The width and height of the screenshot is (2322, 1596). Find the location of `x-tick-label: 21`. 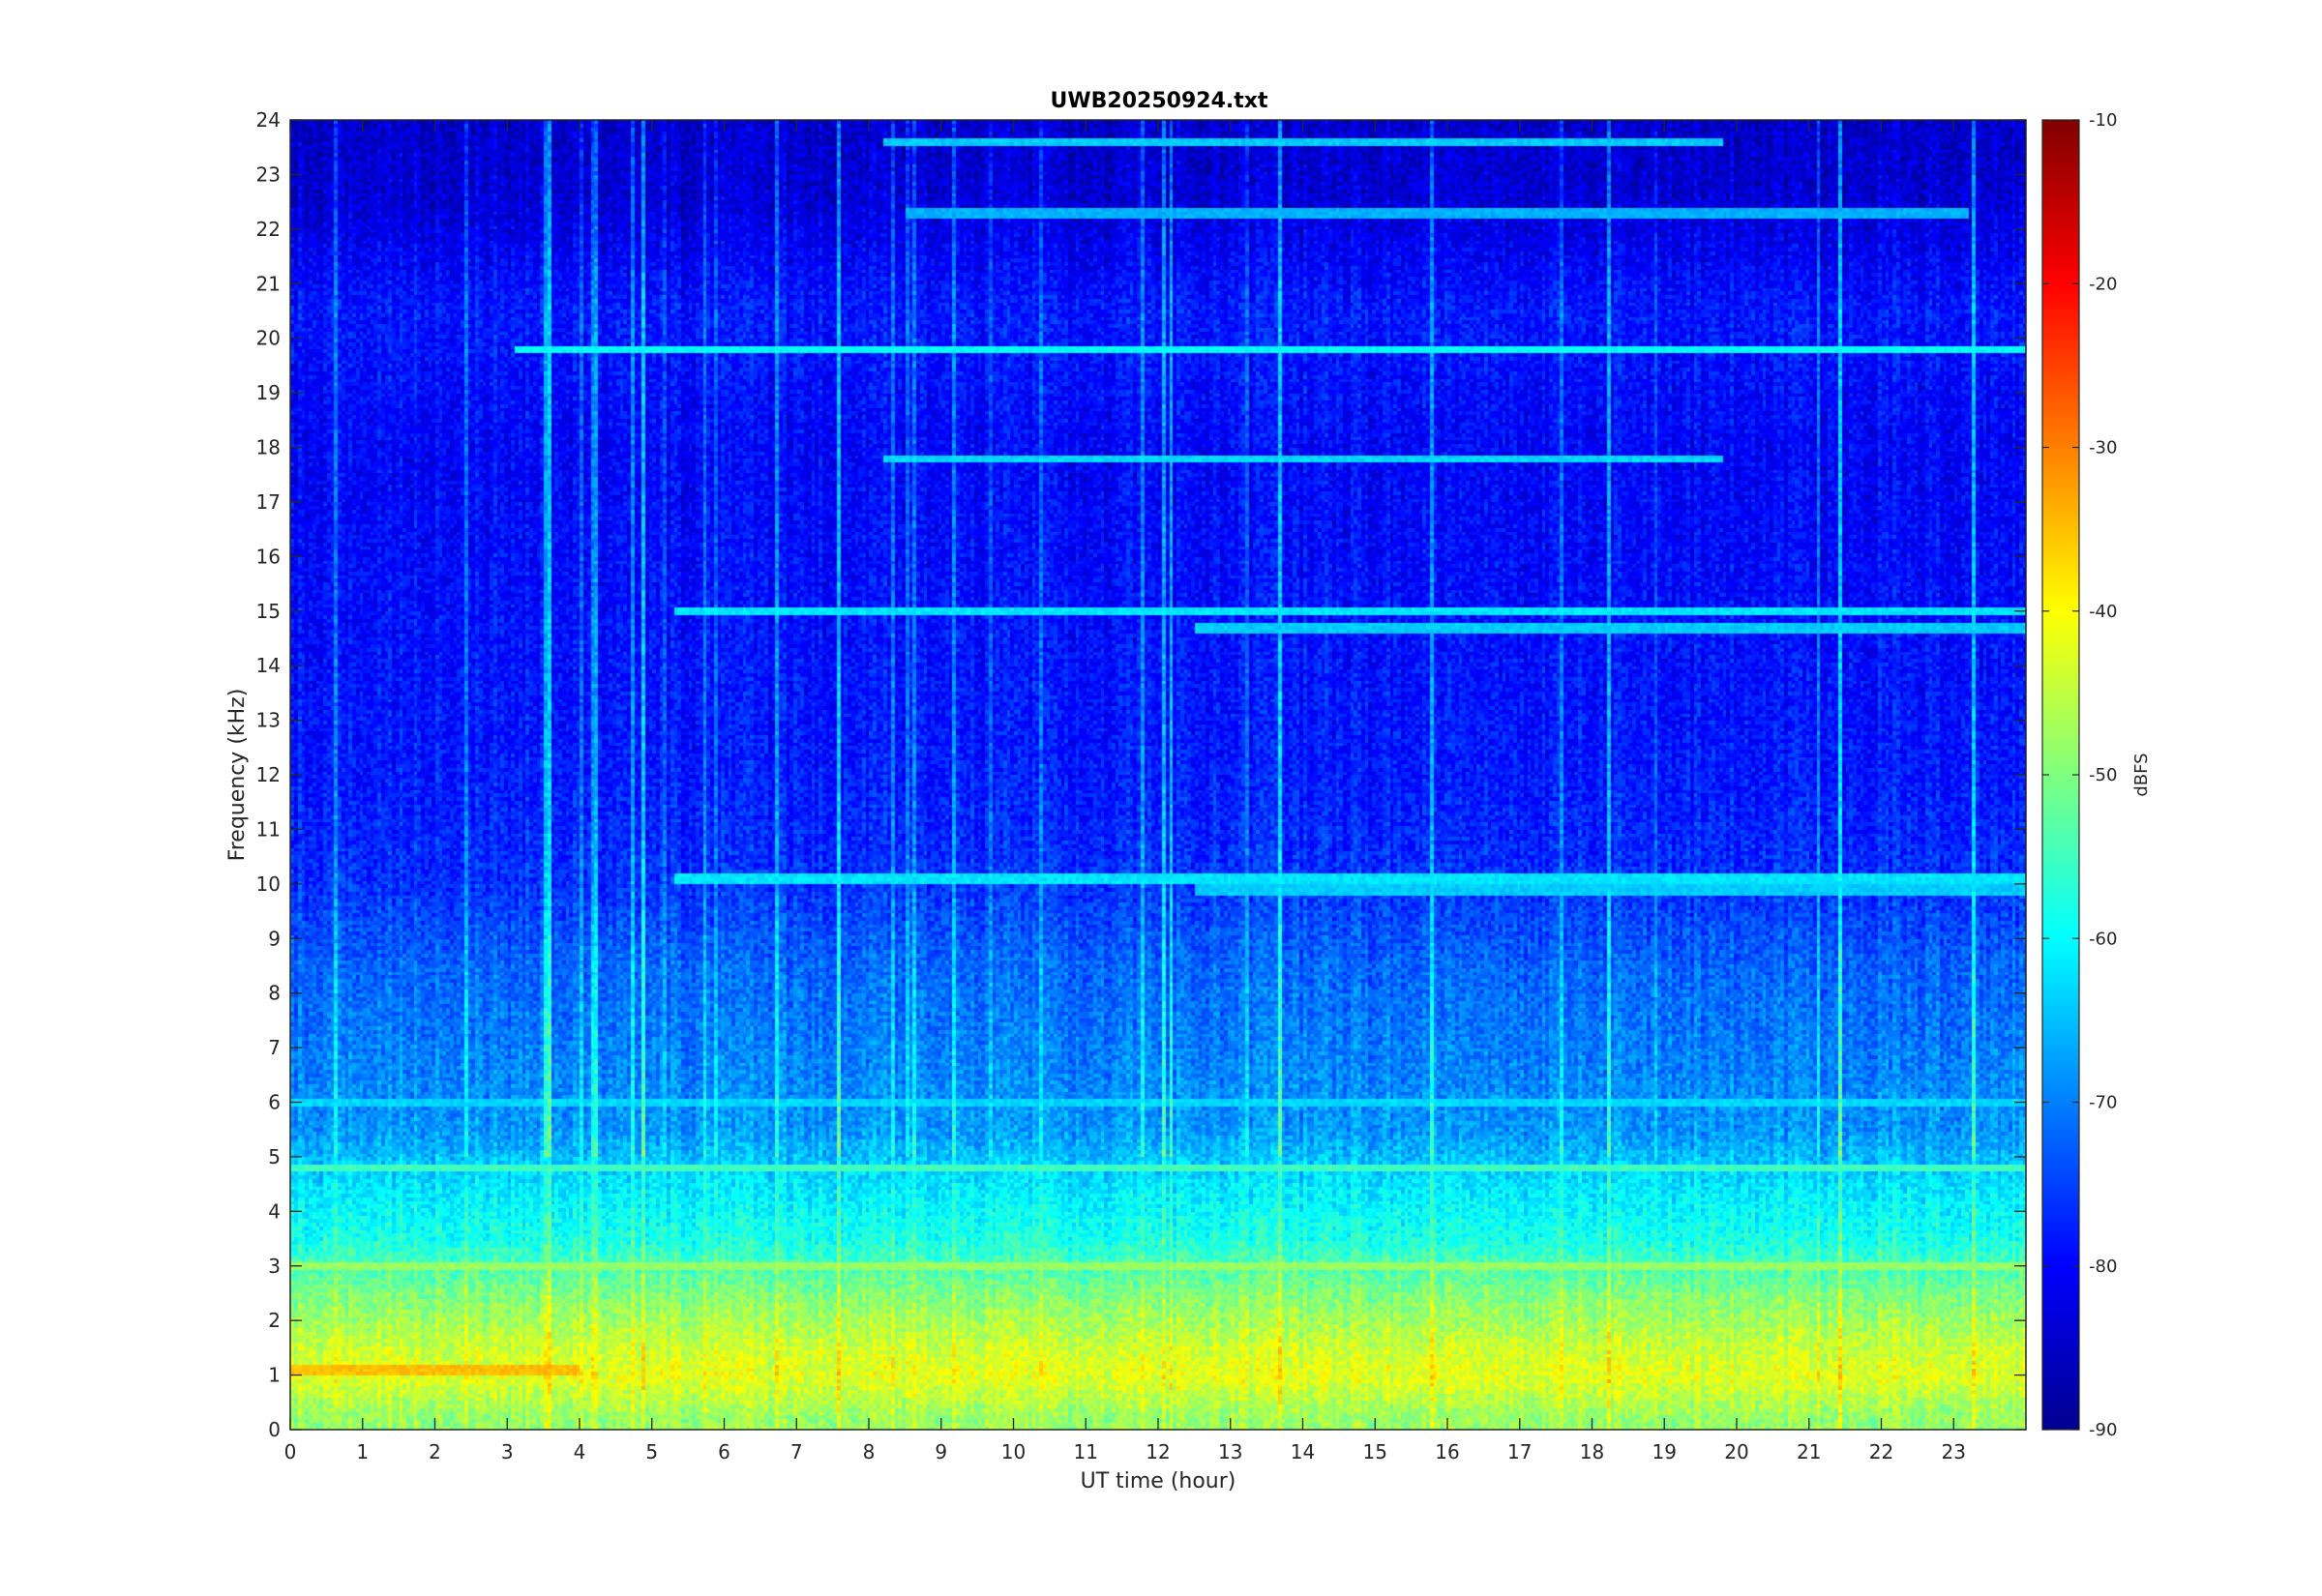

x-tick-label: 21 is located at coordinates (1809, 1451).